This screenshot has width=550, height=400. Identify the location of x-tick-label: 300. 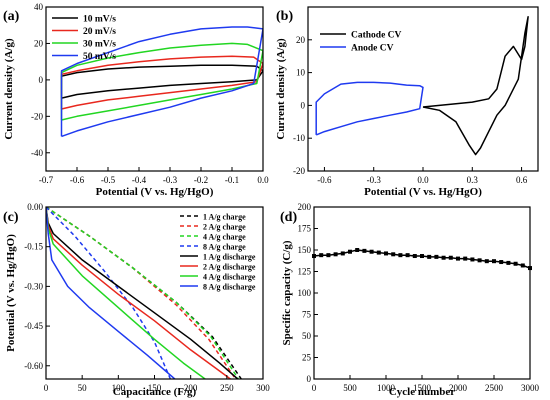
(263, 388).